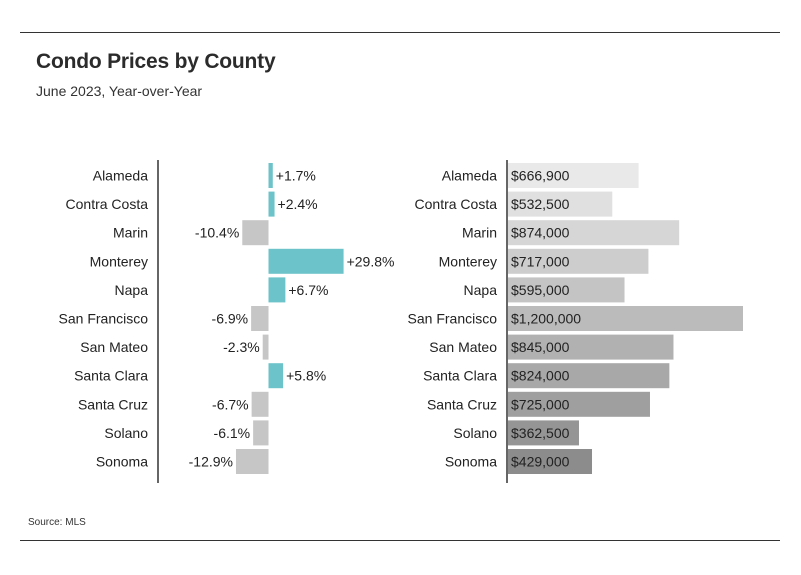 This screenshot has width=801, height=575. Describe the element at coordinates (463, 347) in the screenshot. I see `price-category-label: San Mateo` at that location.